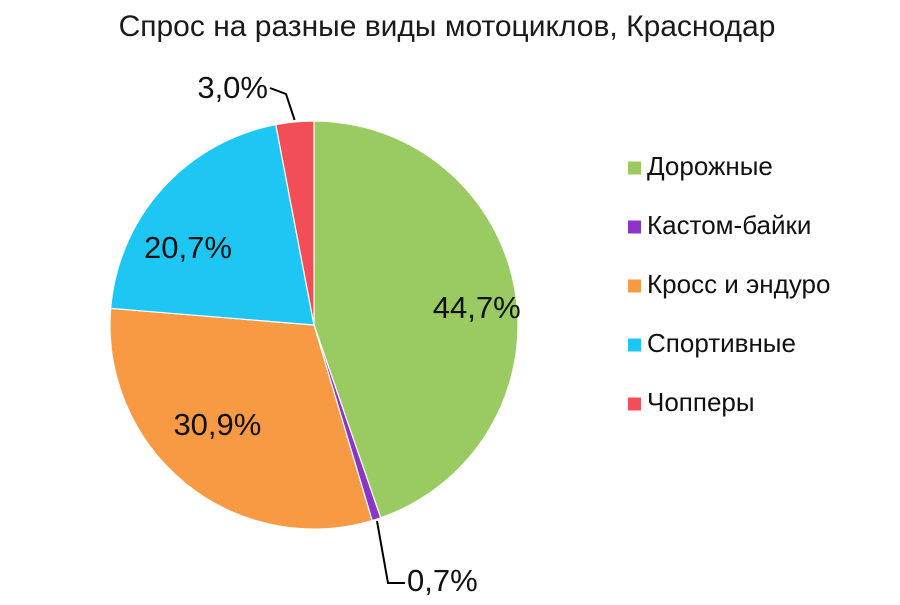 The width and height of the screenshot is (900, 605). What do you see at coordinates (634, 227) in the screenshot?
I see `legend-swatch-кастом-байки` at bounding box center [634, 227].